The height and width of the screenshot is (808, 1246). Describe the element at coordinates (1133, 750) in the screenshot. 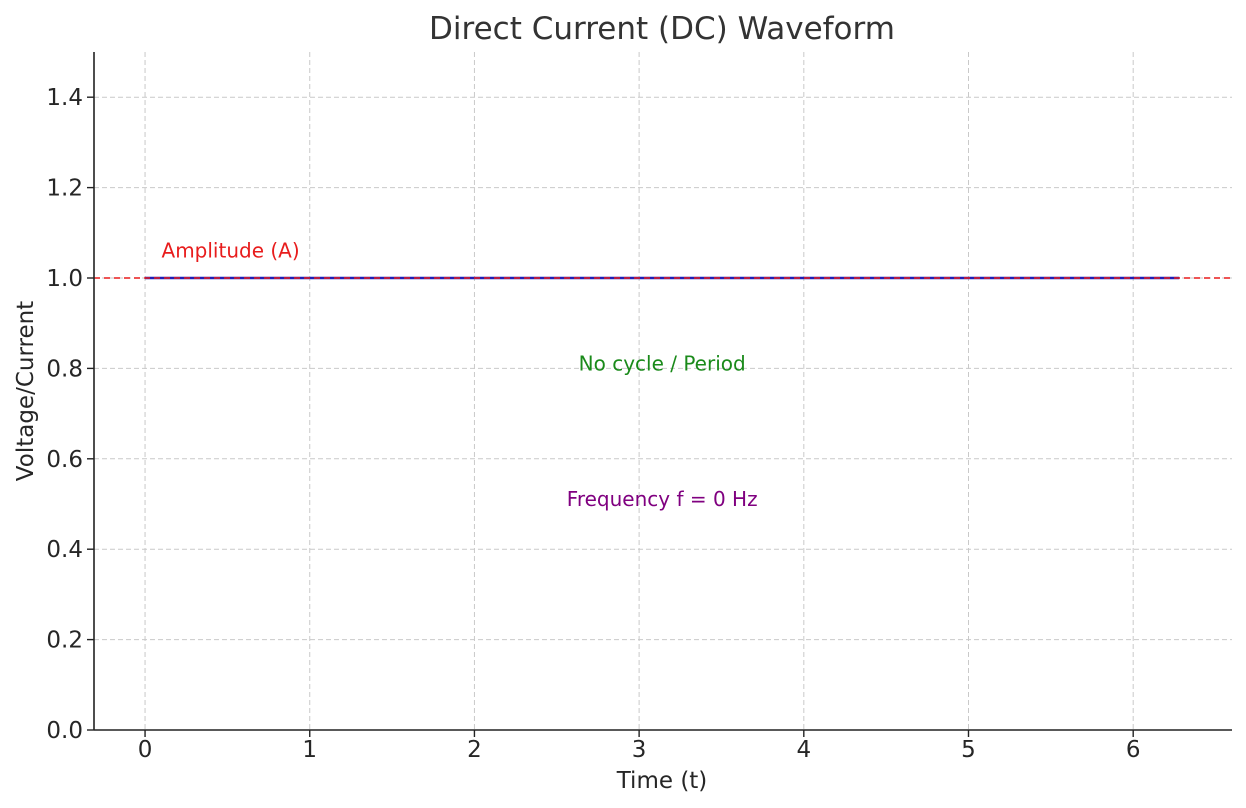

I see `x-tick-label: 6` at that location.